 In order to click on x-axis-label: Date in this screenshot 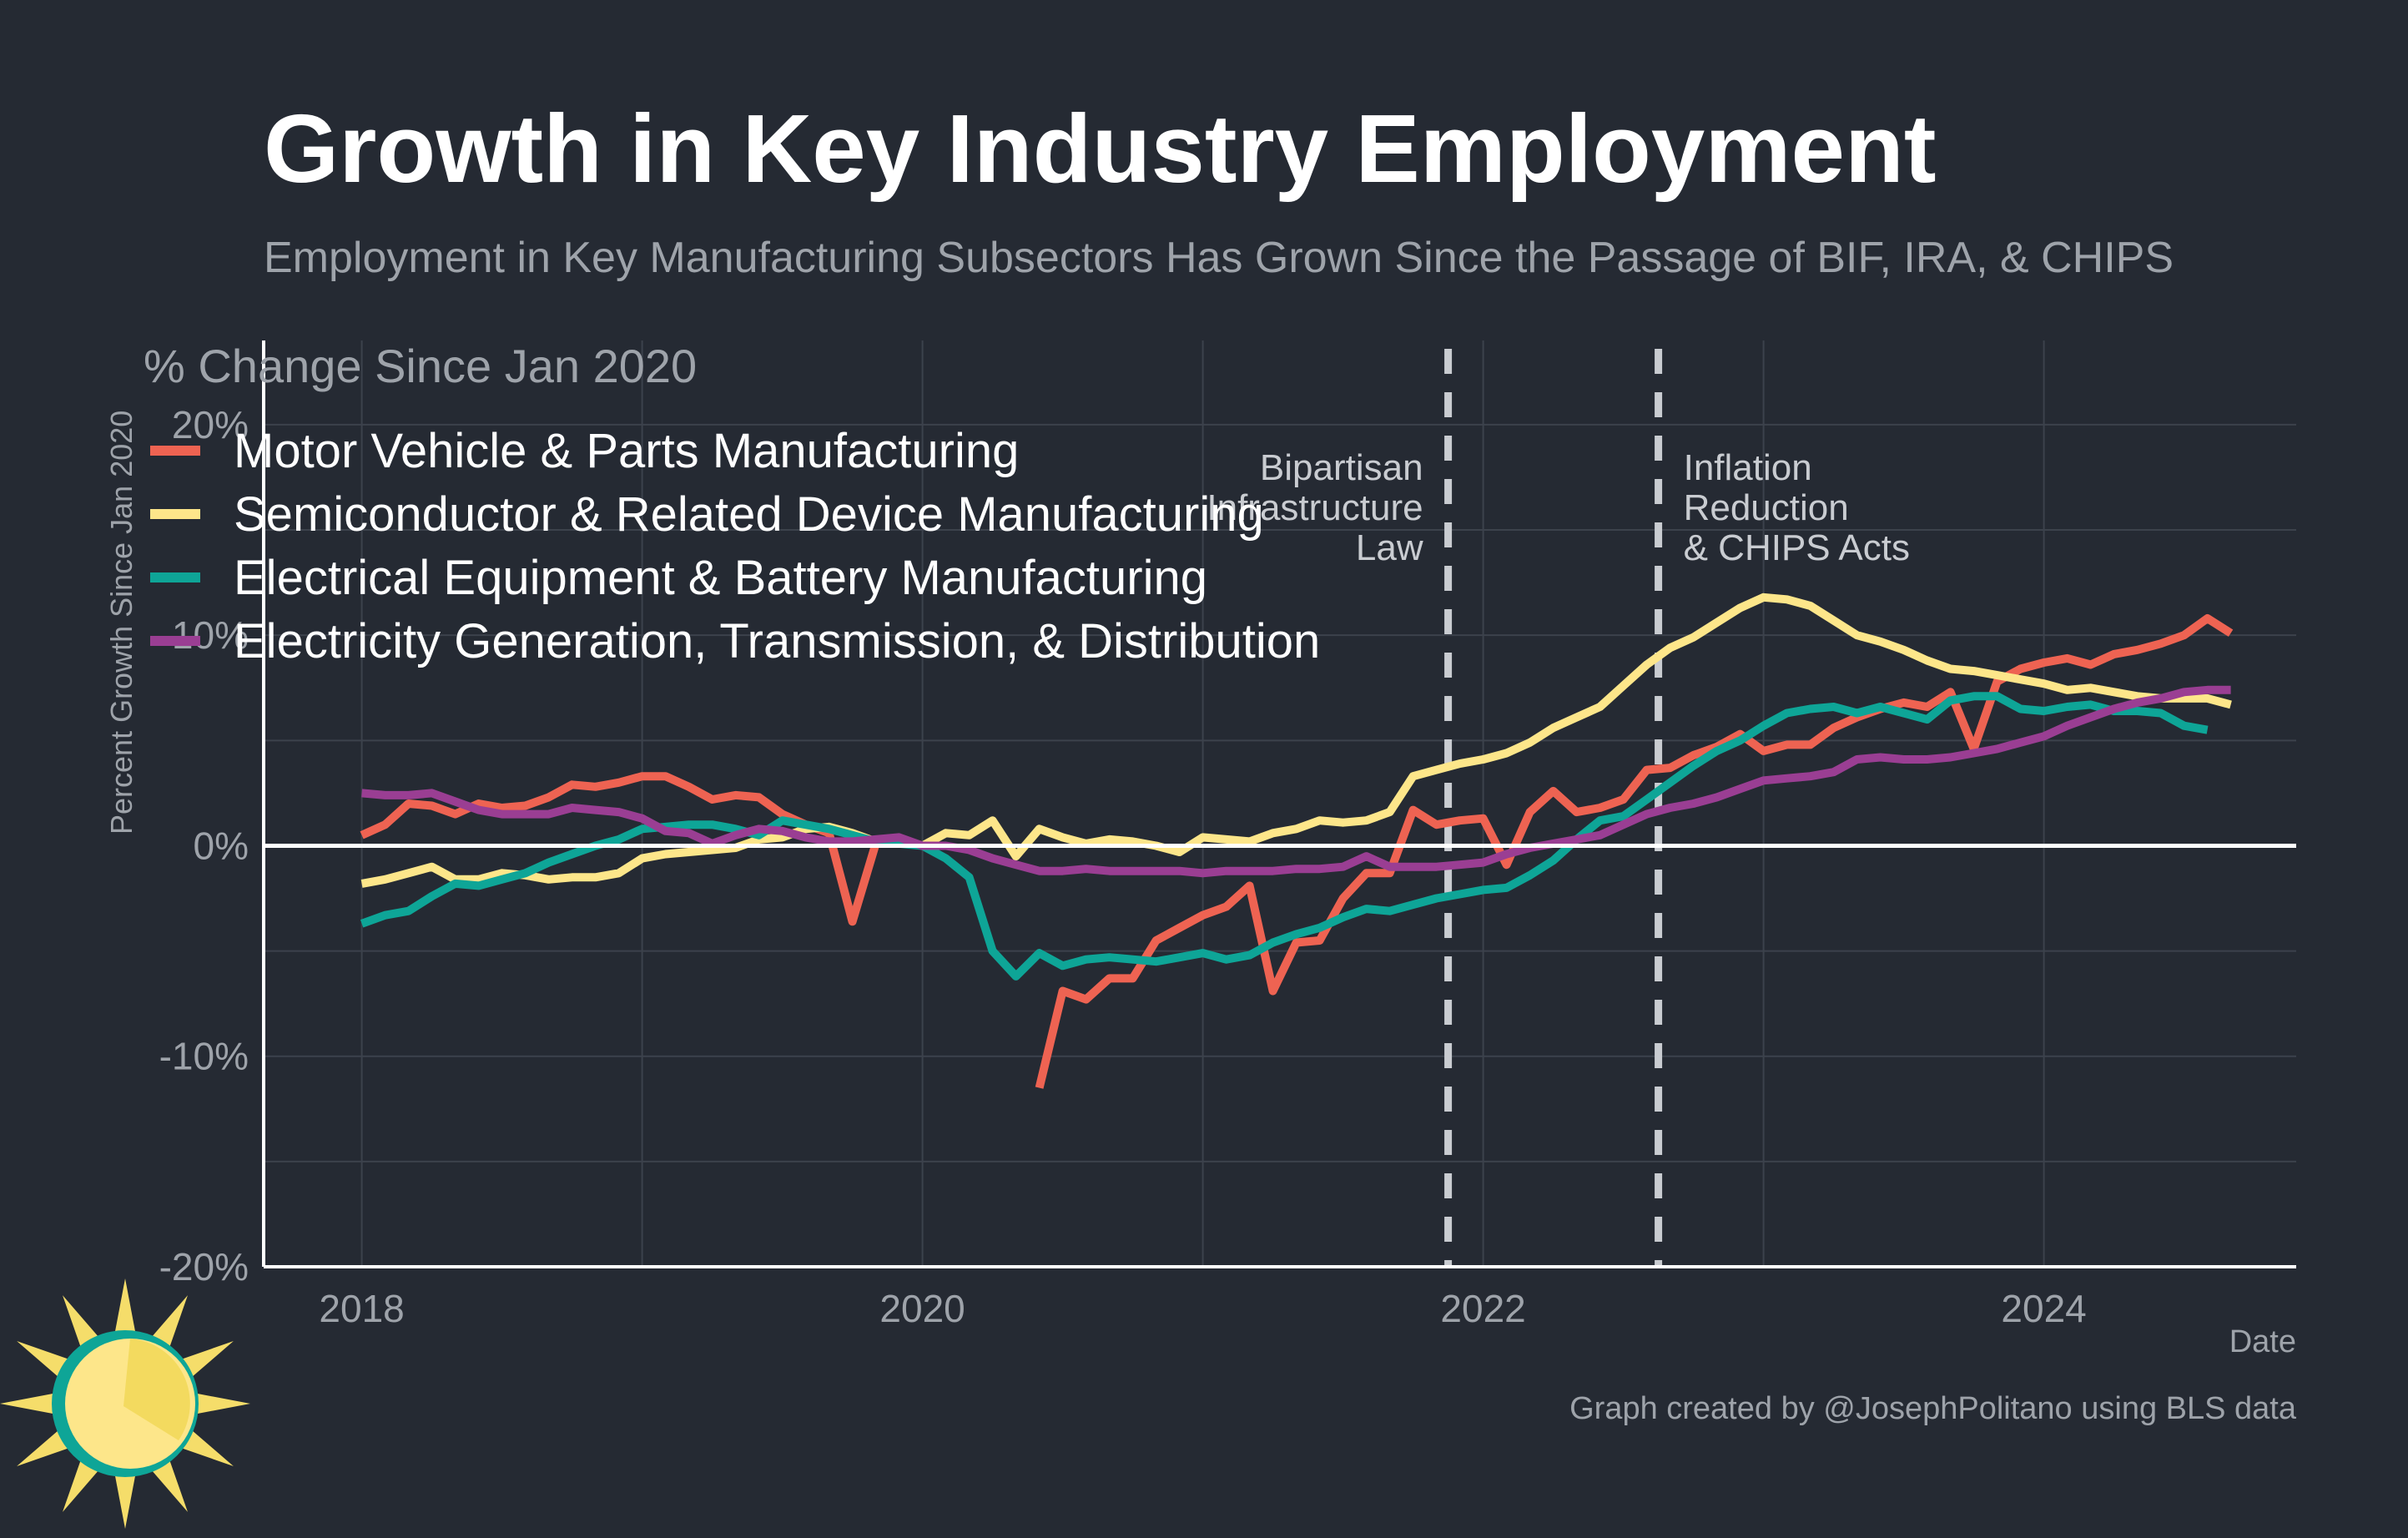, I will do `click(2262, 1341)`.